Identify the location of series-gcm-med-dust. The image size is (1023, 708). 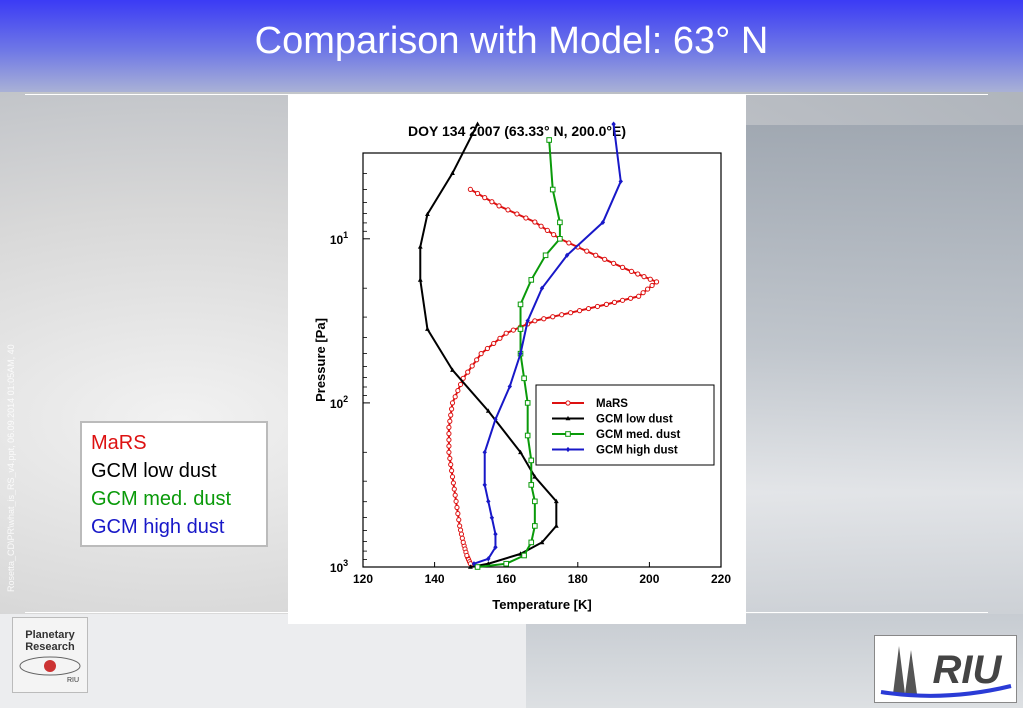
(518, 353).